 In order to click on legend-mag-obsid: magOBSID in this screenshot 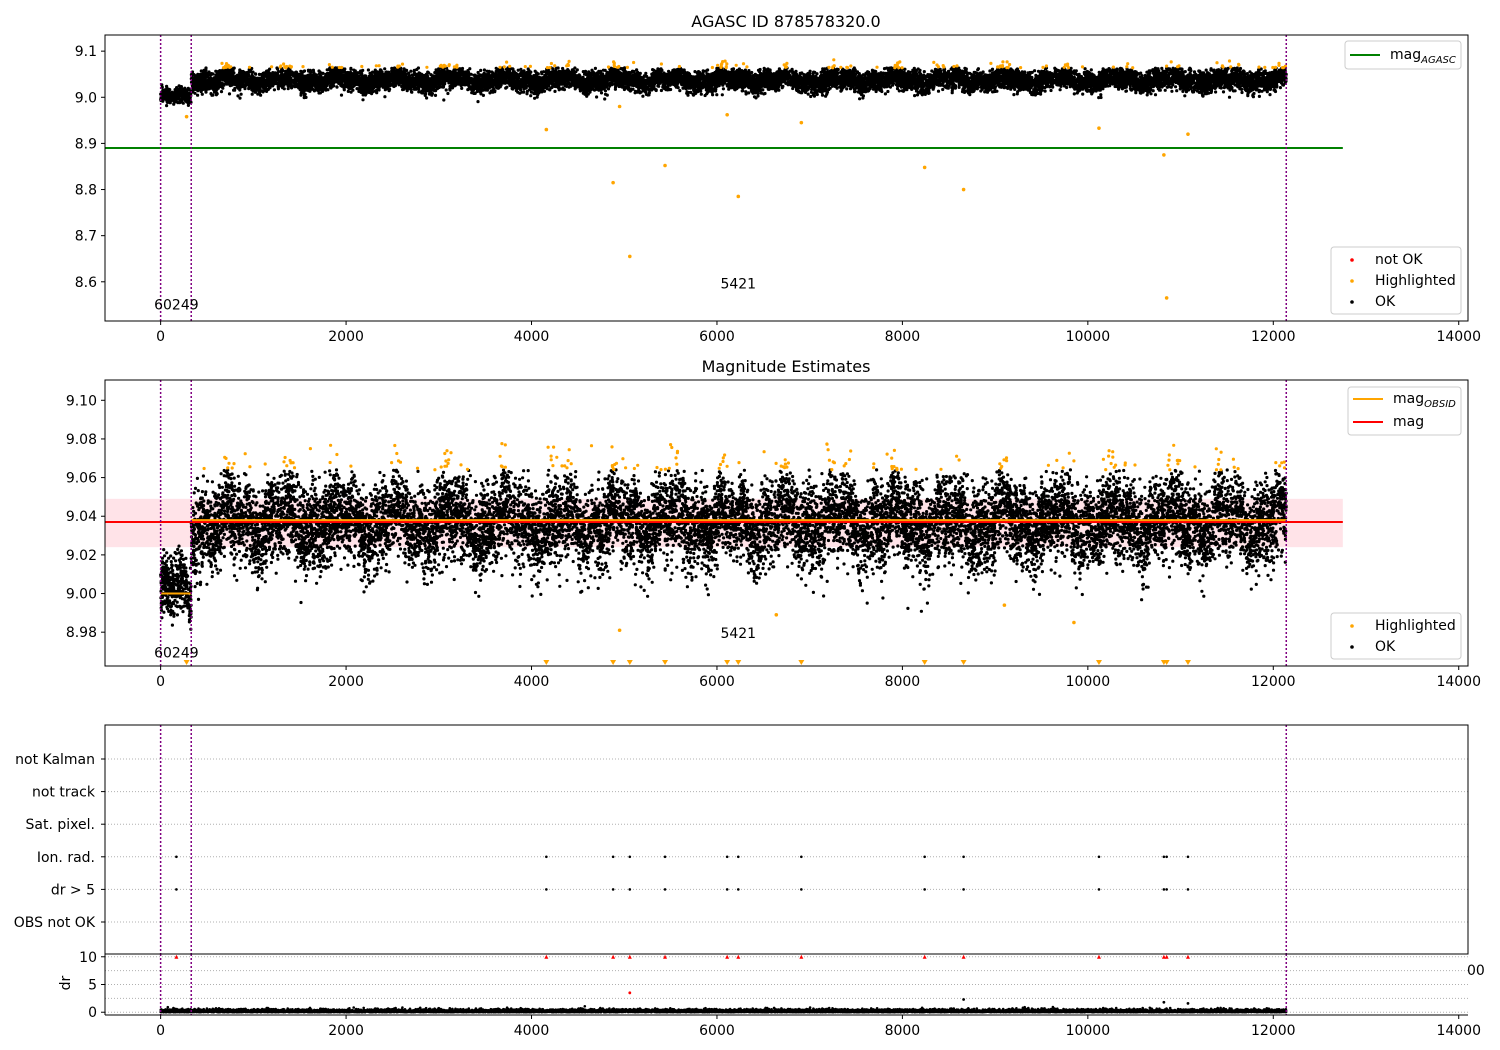, I will do `click(1424, 400)`.